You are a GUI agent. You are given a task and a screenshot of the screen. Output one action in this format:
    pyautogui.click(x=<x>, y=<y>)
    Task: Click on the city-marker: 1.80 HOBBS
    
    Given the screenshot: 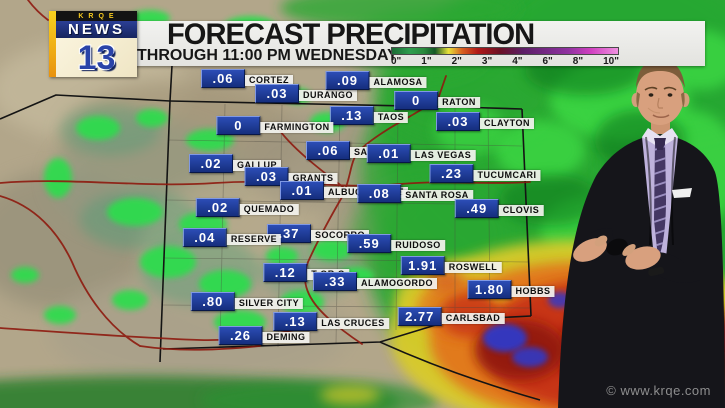 What is the action you would take?
    pyautogui.click(x=511, y=289)
    